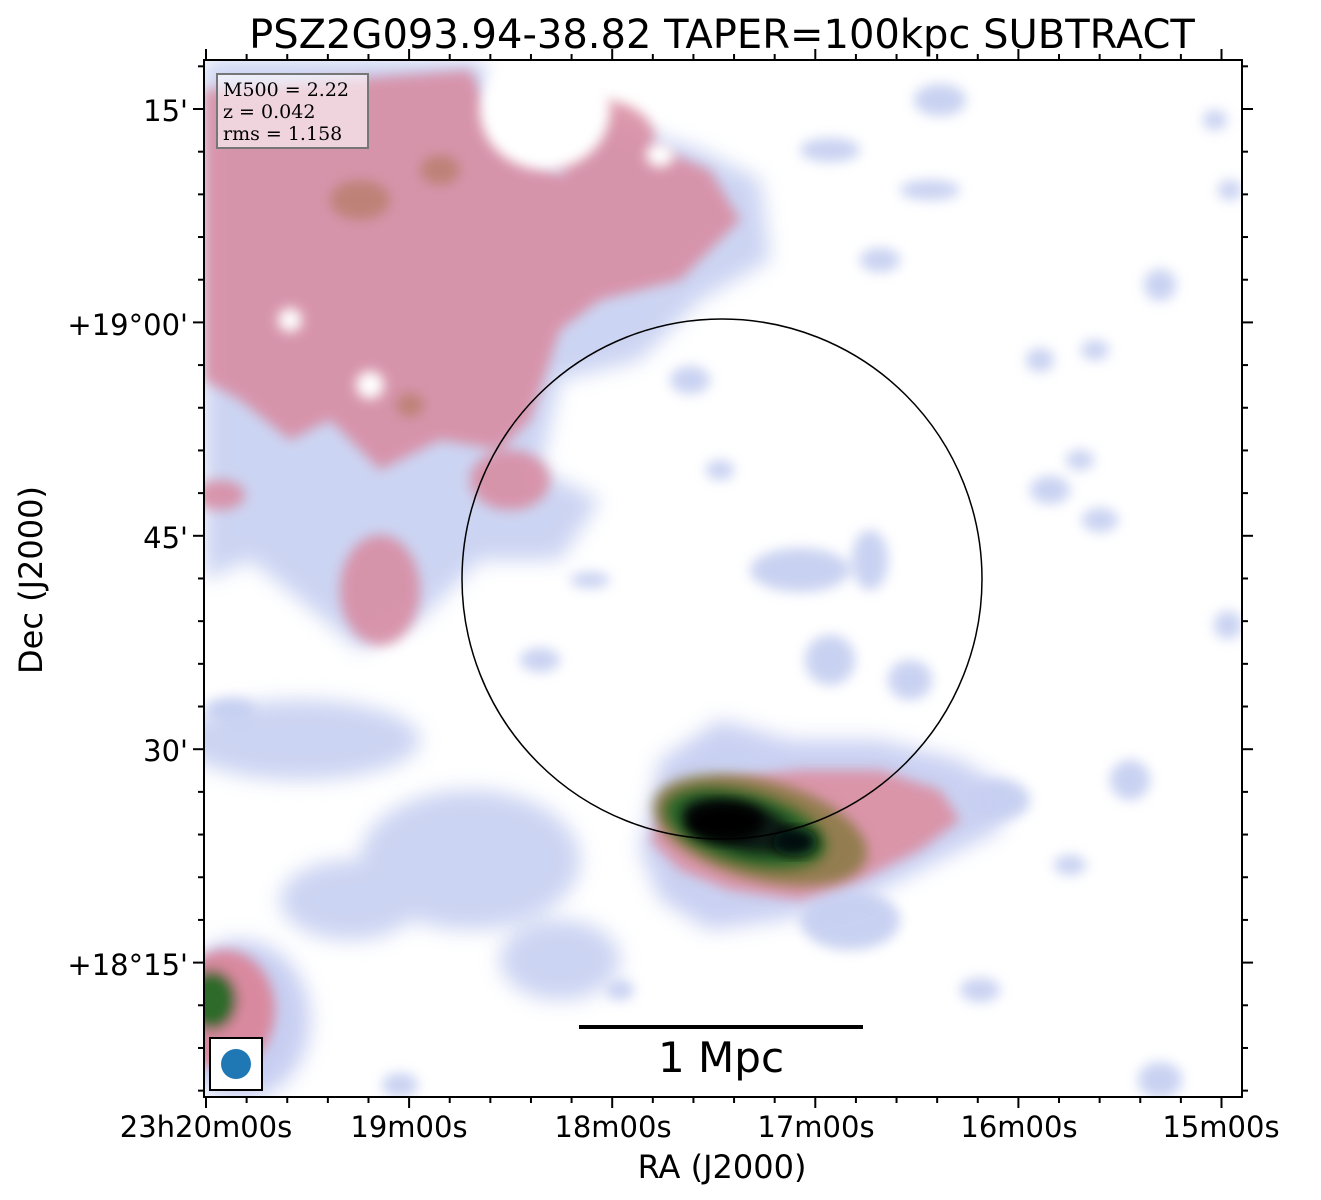 This screenshot has width=1321, height=1200. I want to click on scale-bar-label: 1 Mpc, so click(721, 1057).